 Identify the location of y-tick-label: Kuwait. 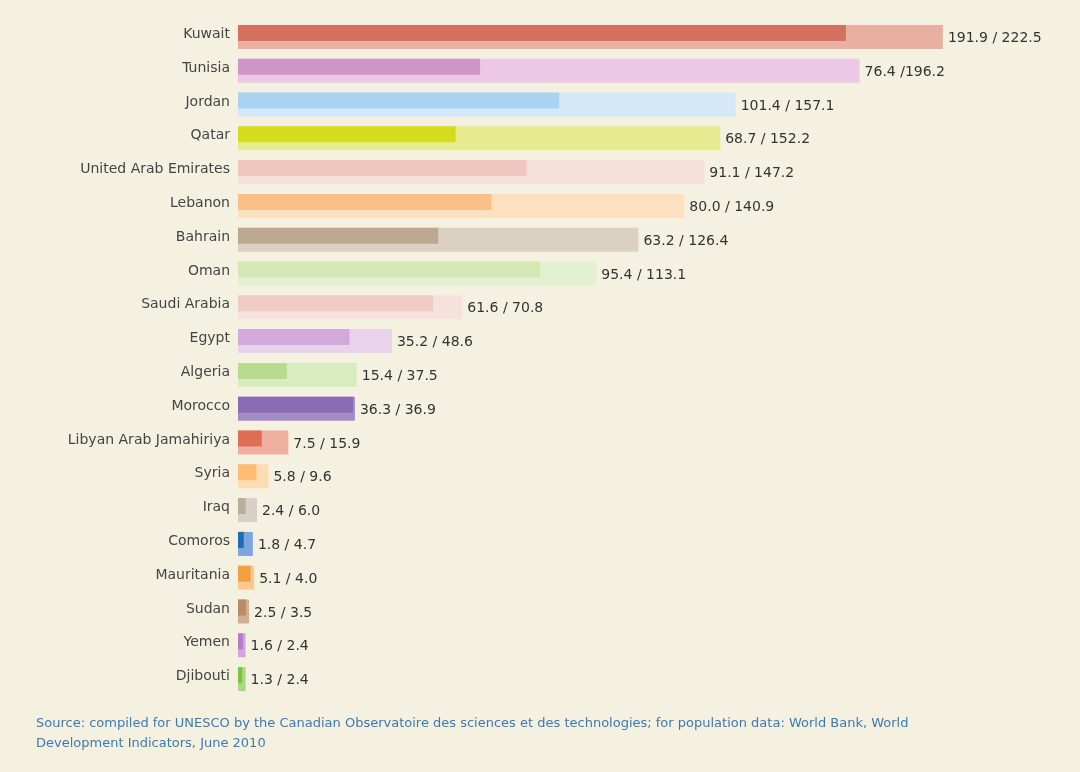
(207, 32).